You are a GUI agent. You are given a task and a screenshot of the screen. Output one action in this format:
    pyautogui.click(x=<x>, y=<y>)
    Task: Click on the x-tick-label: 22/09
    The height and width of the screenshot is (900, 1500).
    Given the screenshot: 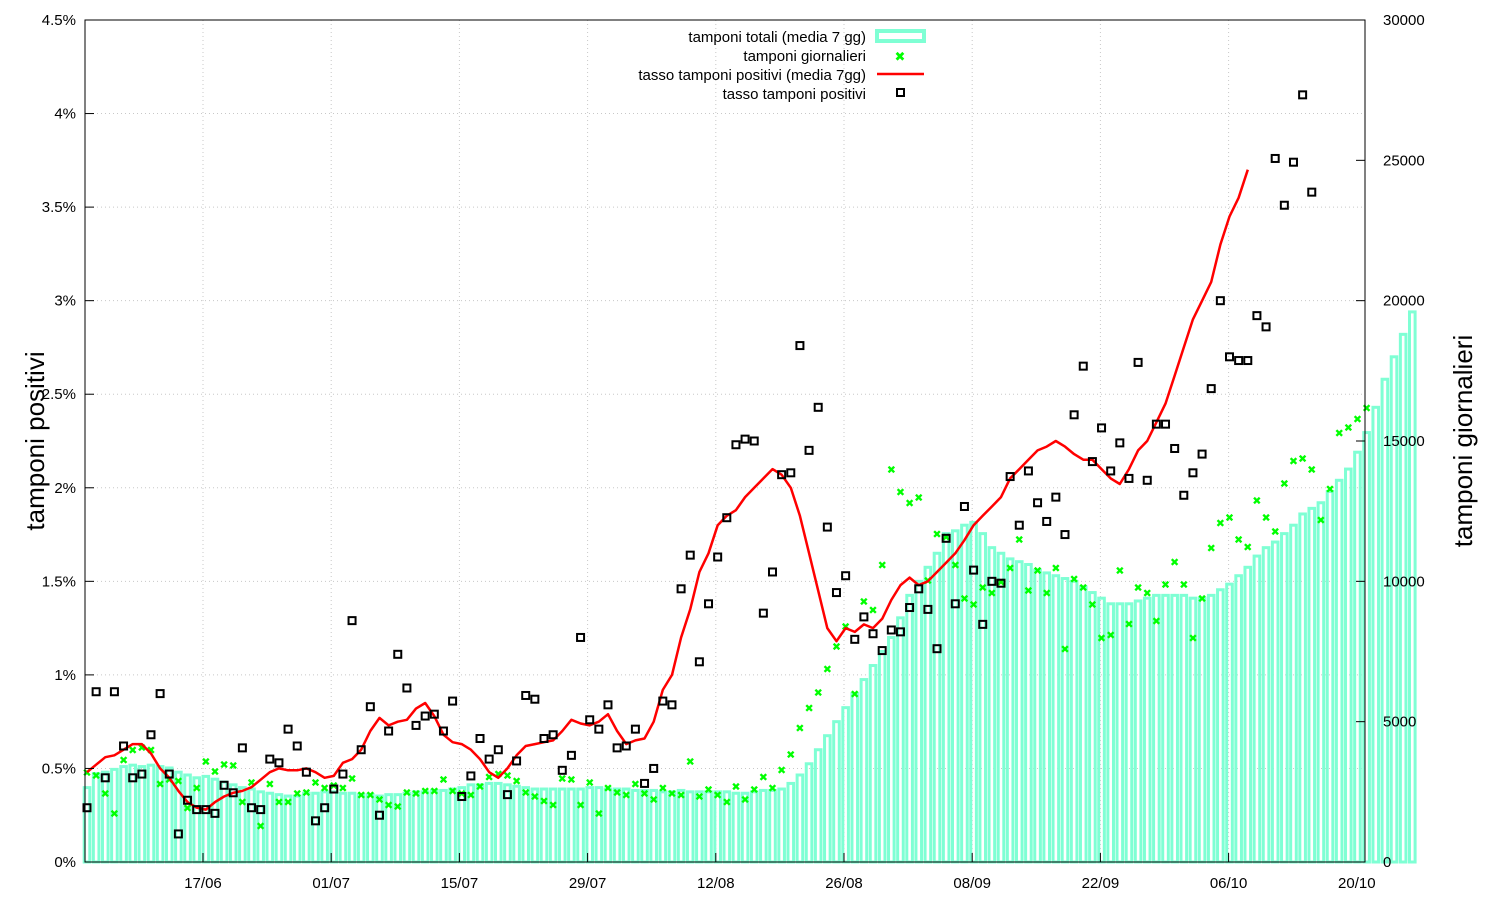 What is the action you would take?
    pyautogui.click(x=1101, y=883)
    